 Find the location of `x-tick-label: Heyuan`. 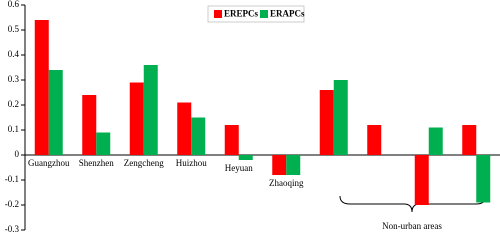

x-tick-label: Heyuan is located at coordinates (239, 168).